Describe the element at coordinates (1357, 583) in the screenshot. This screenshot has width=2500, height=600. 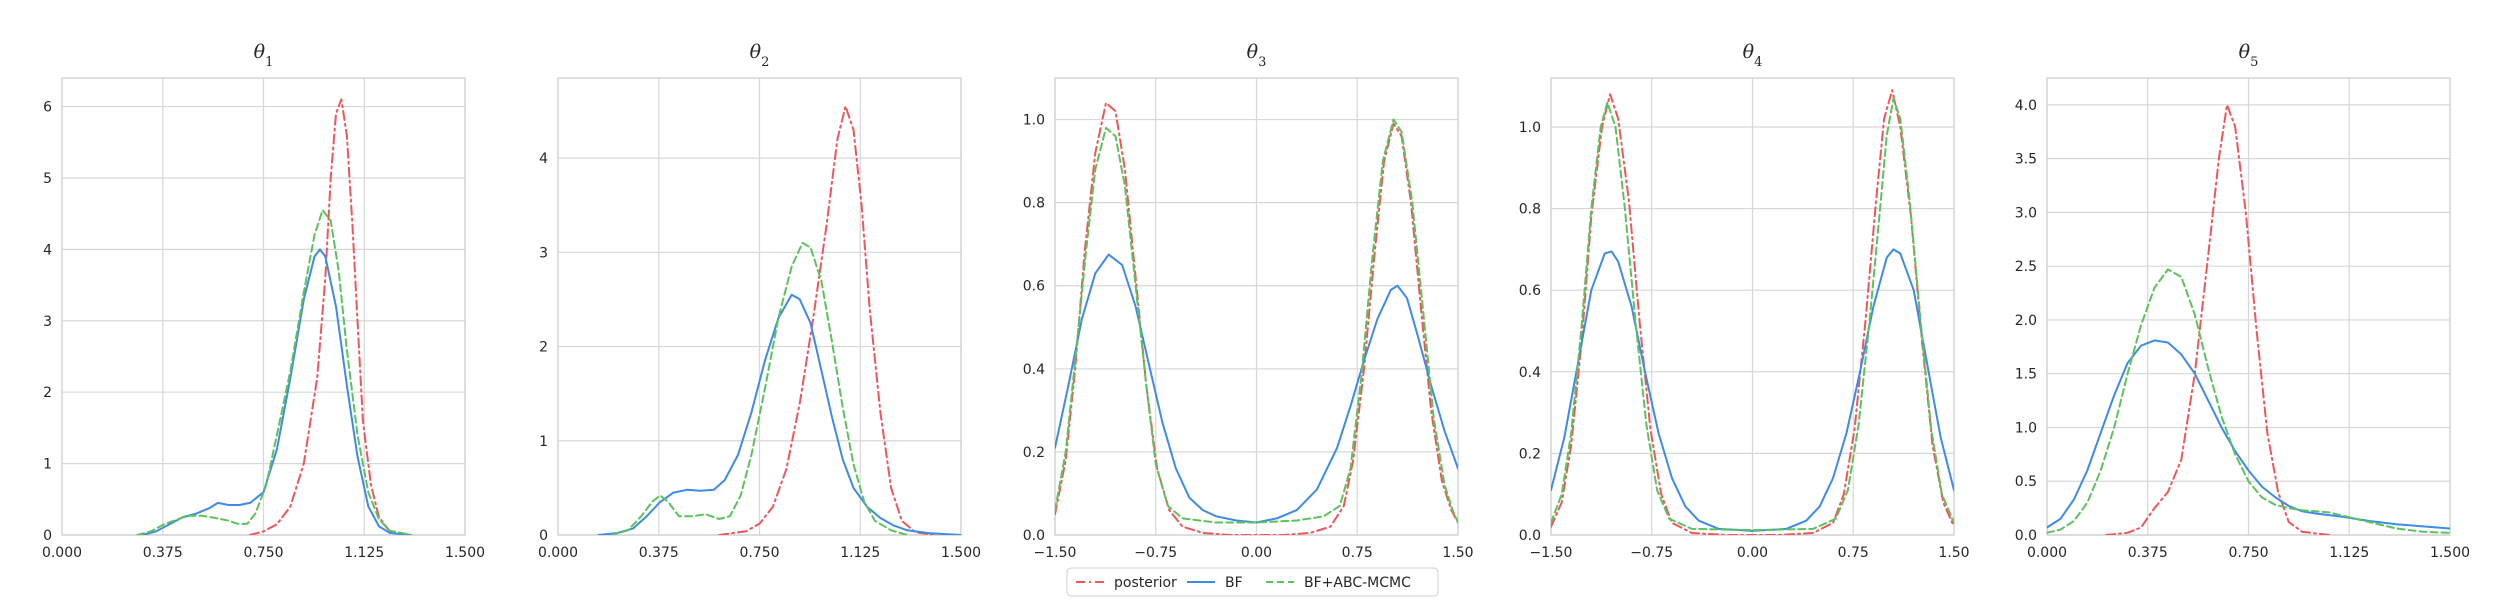
I see `legend-label: BF+ABC-MCMC` at that location.